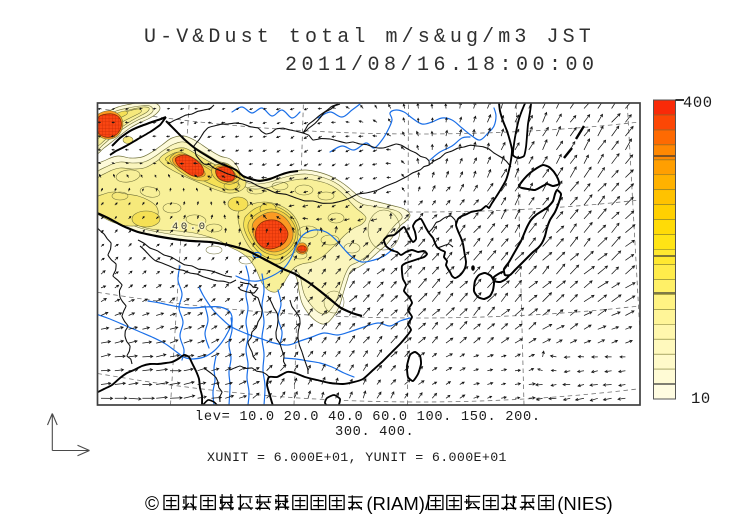 This screenshot has width=752, height=532. I want to click on svg-text: 2011/08/16.18:00:00, so click(442, 65).